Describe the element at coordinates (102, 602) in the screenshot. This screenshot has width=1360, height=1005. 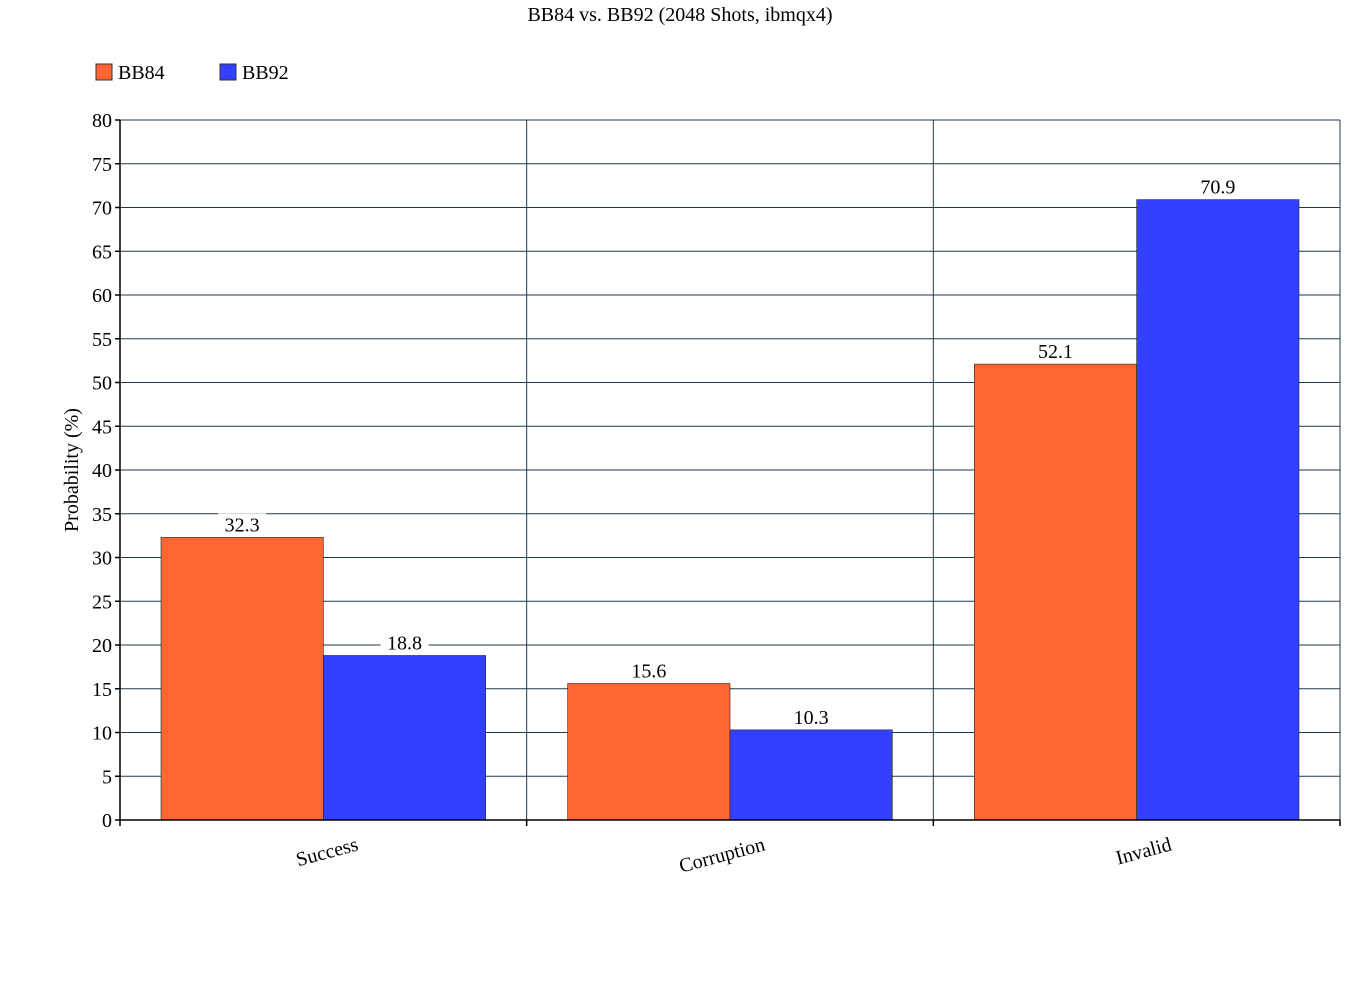
I see `y-tick-label: 25` at that location.